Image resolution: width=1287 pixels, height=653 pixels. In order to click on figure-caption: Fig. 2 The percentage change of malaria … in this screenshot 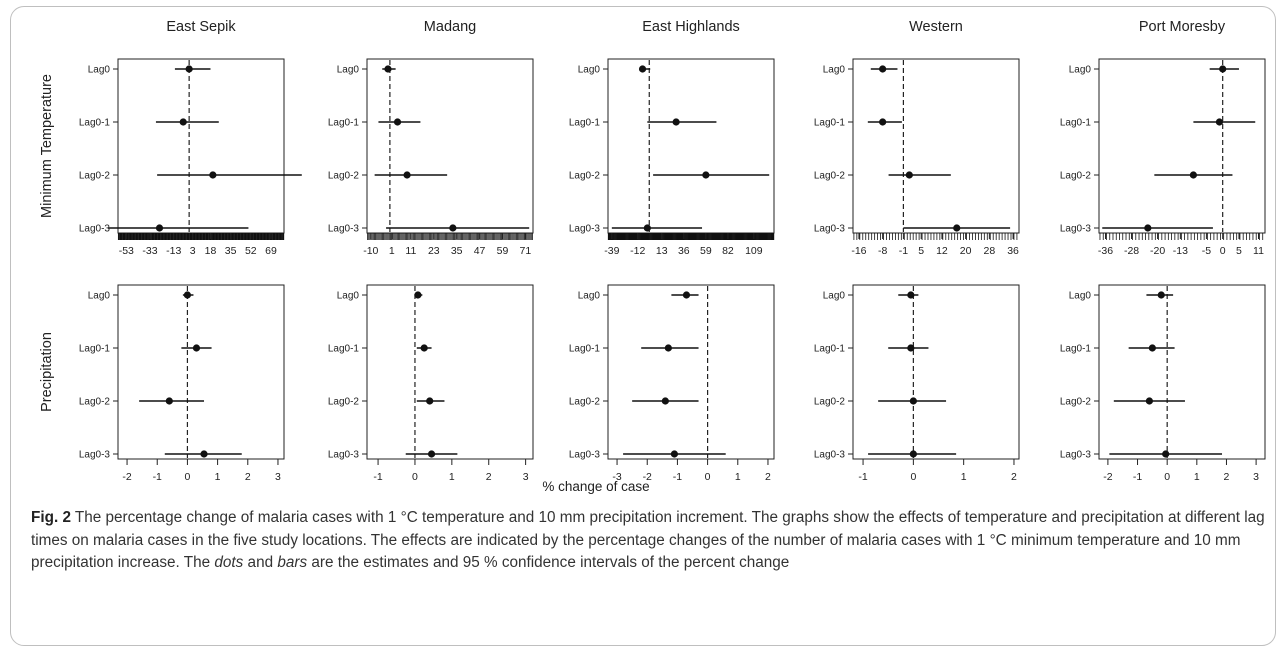, I will do `click(648, 541)`.